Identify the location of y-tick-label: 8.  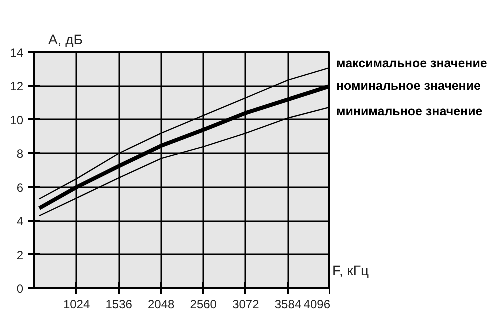
(20, 154).